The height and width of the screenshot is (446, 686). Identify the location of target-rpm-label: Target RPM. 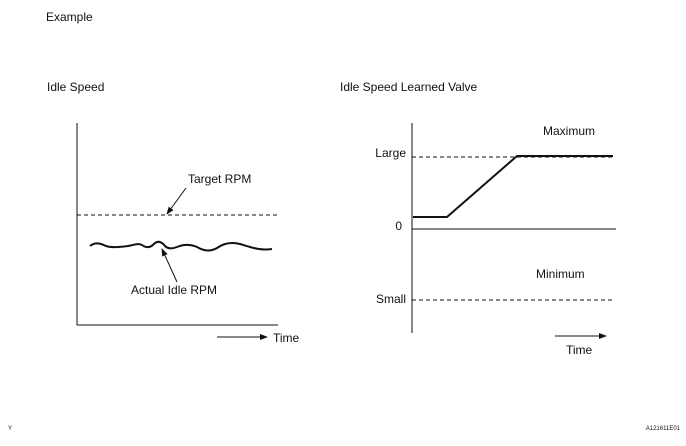
(219, 179).